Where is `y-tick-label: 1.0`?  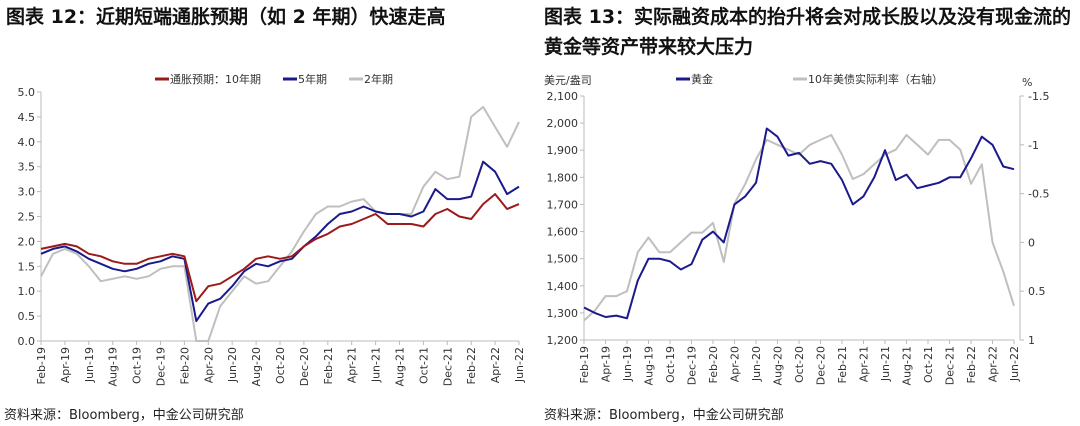 y-tick-label: 1.0 is located at coordinates (27, 291).